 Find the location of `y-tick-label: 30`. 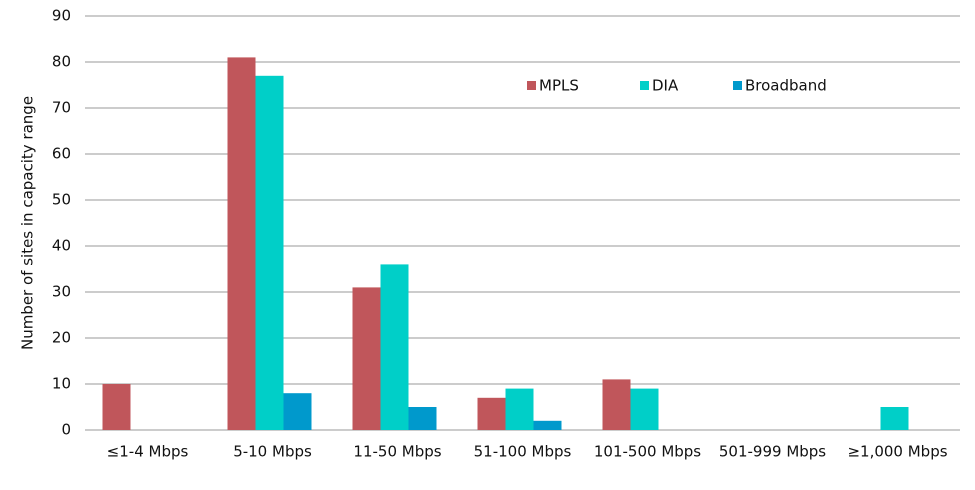

y-tick-label: 30 is located at coordinates (61, 292).